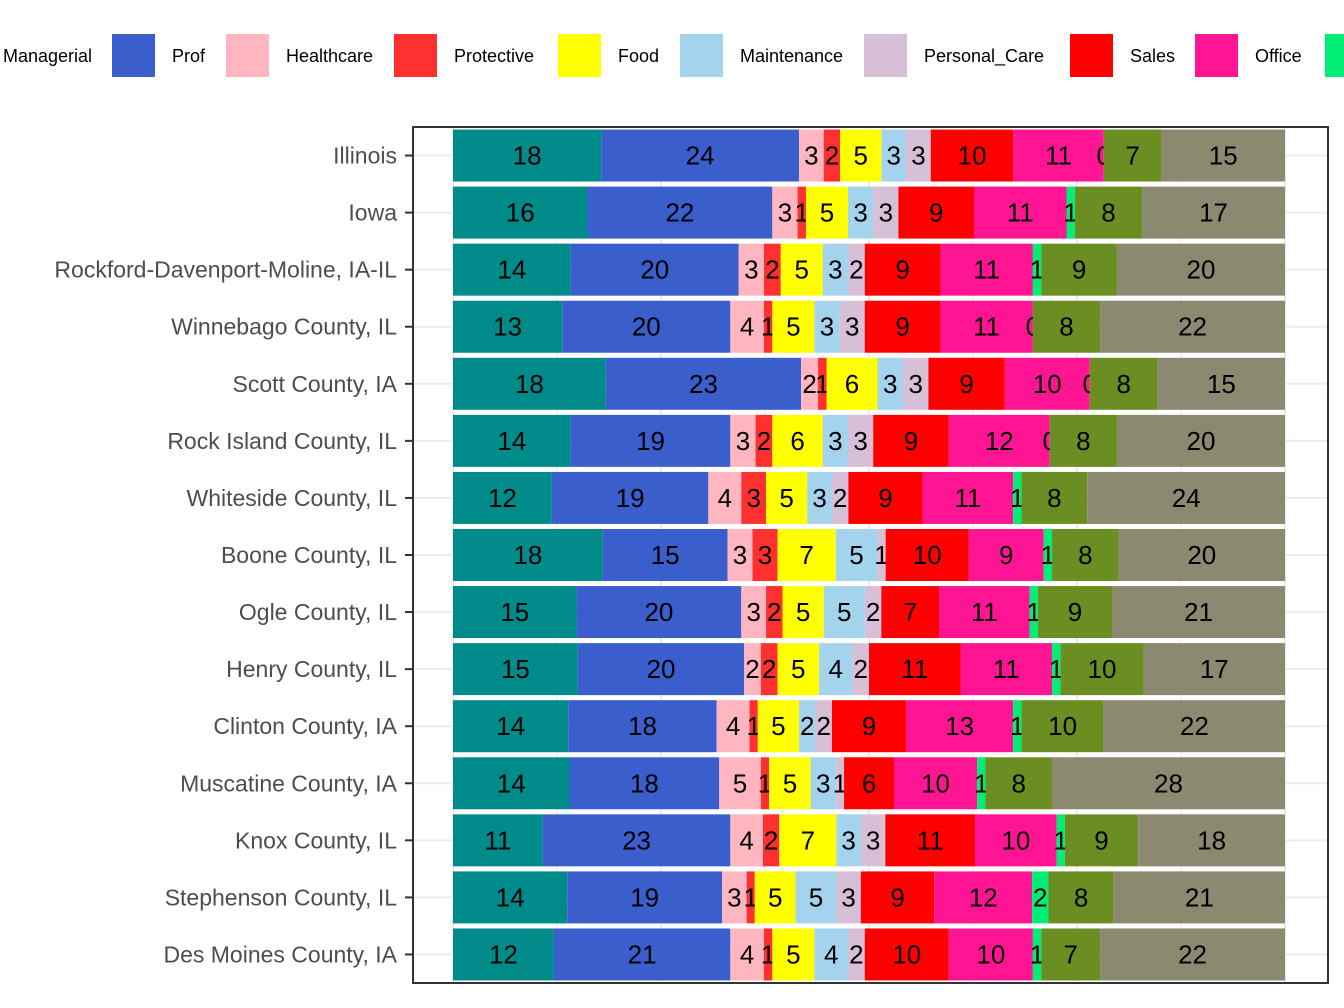  Describe the element at coordinates (520, 213) in the screenshot. I see `value-label: 16` at that location.